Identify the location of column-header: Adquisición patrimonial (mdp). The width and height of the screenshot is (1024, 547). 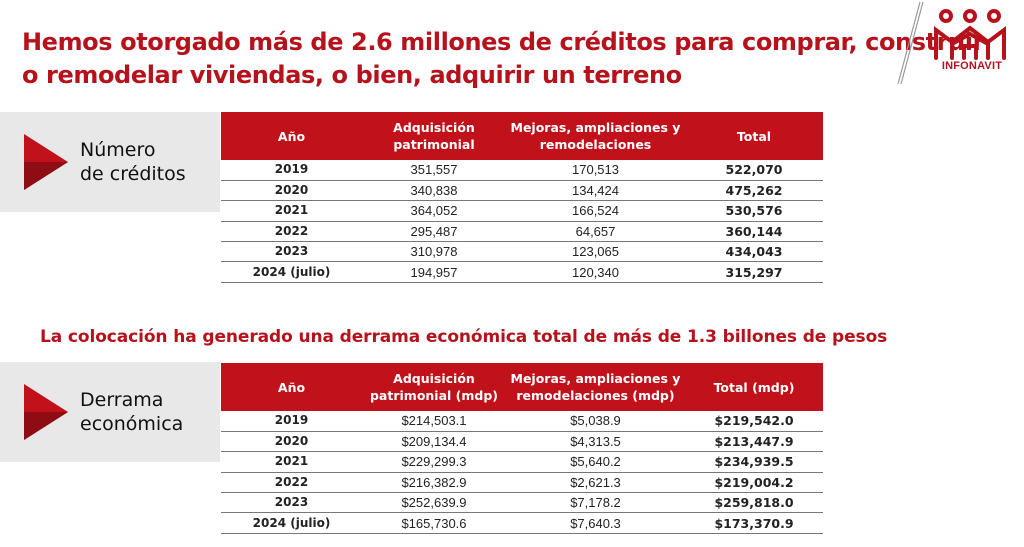
(434, 387).